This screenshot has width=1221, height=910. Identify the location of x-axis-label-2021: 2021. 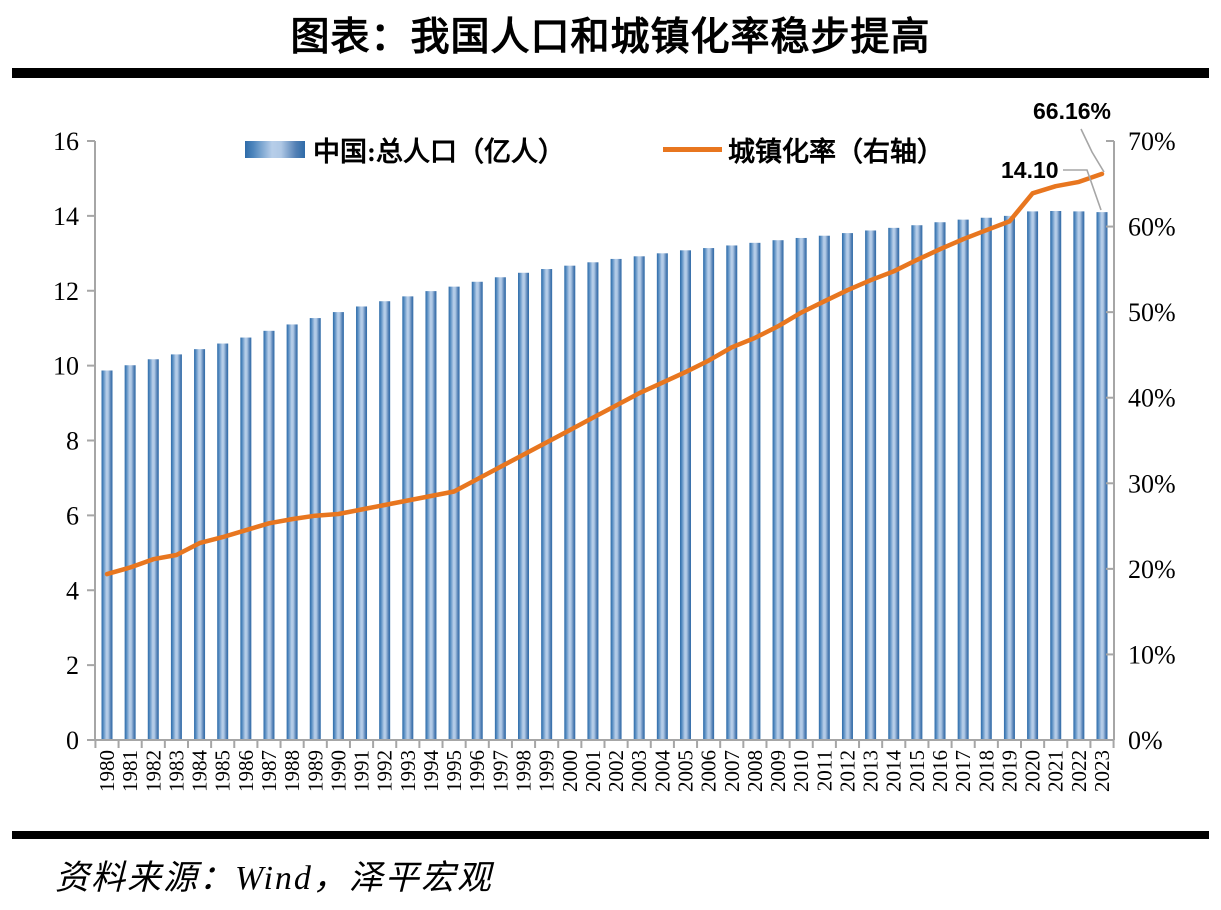
(1056, 771).